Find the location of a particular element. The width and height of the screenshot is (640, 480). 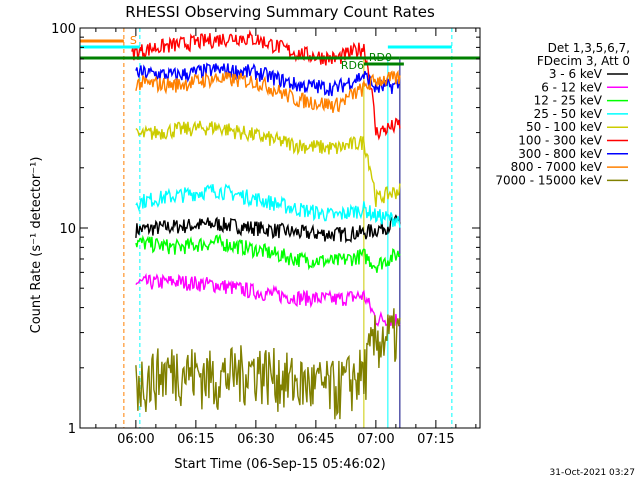

chart-title: RHESSI Observing Summary Count Rates is located at coordinates (280, 12).